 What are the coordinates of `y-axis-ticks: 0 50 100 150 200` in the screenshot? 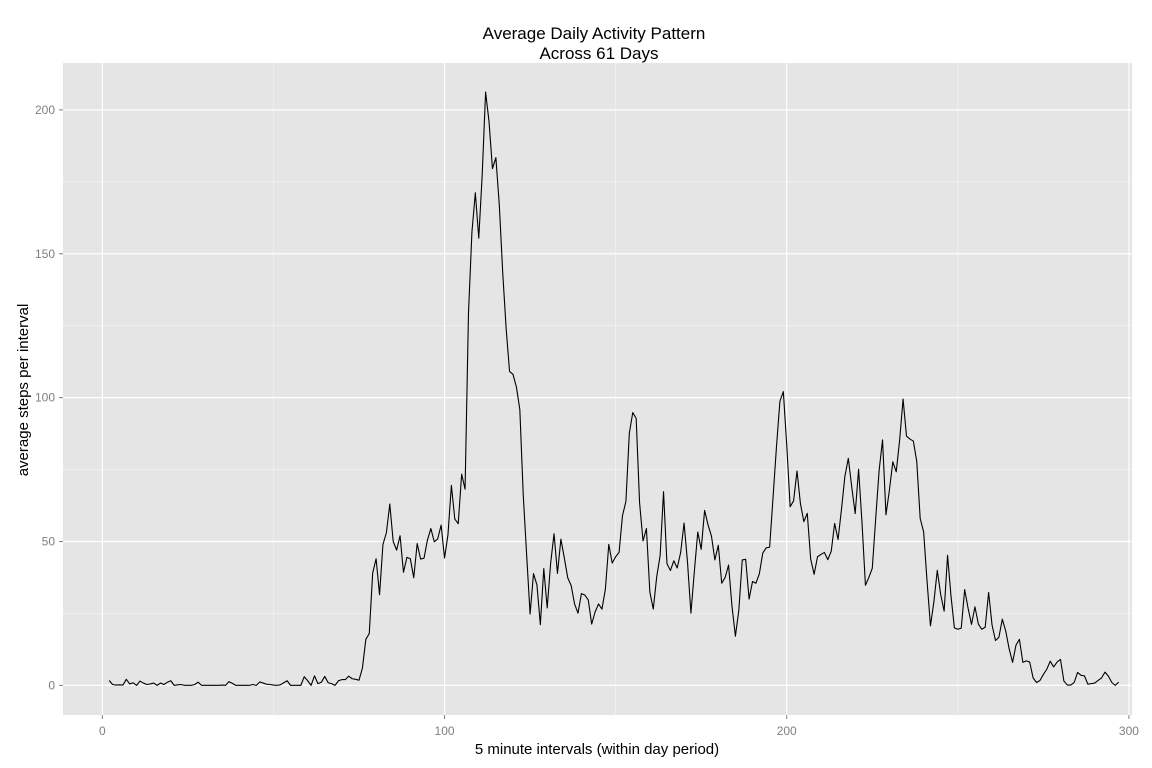 It's located at (49, 397).